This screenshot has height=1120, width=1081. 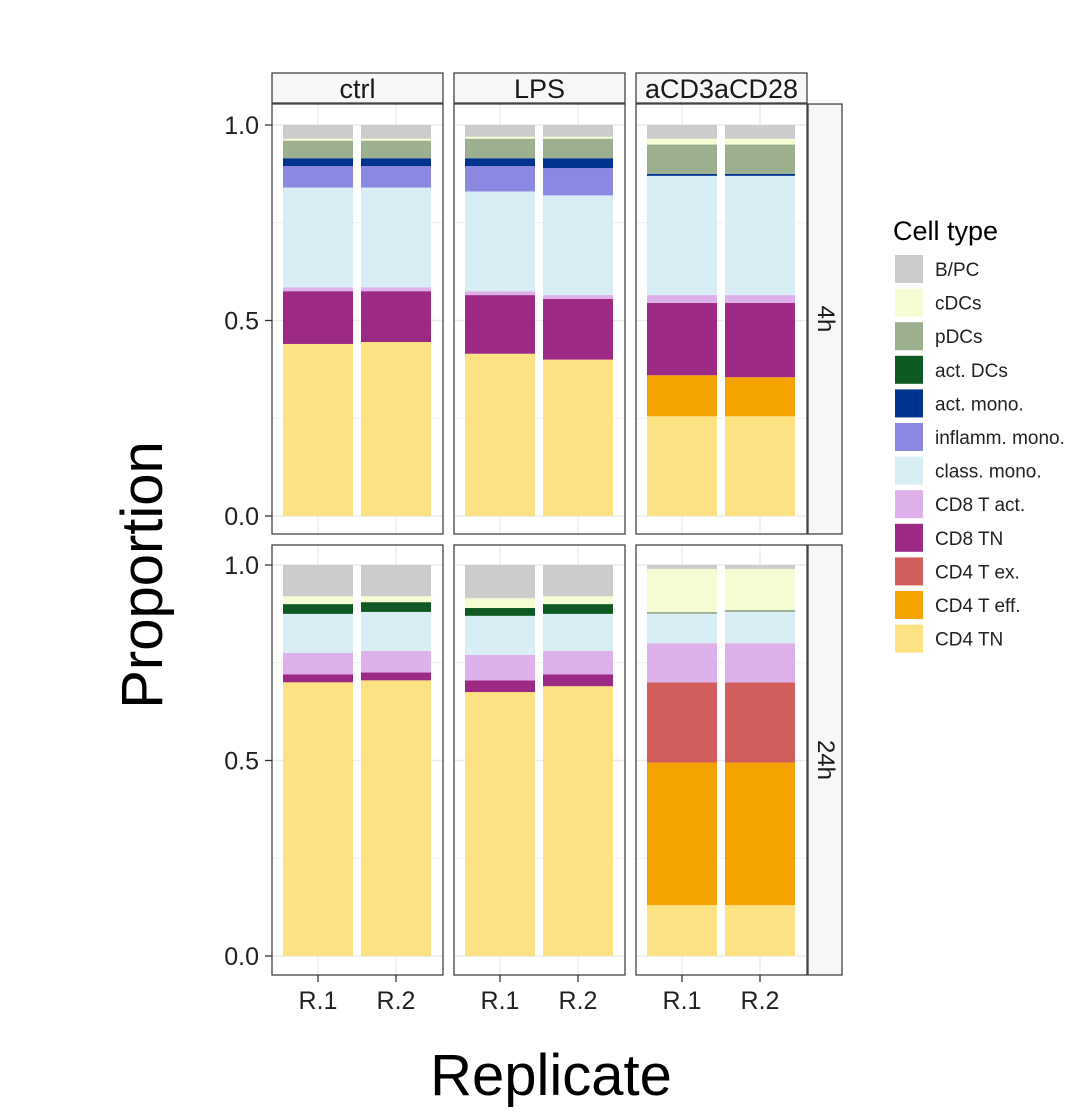 What do you see at coordinates (241, 322) in the screenshot?
I see `y-tick-label: 0.5` at bounding box center [241, 322].